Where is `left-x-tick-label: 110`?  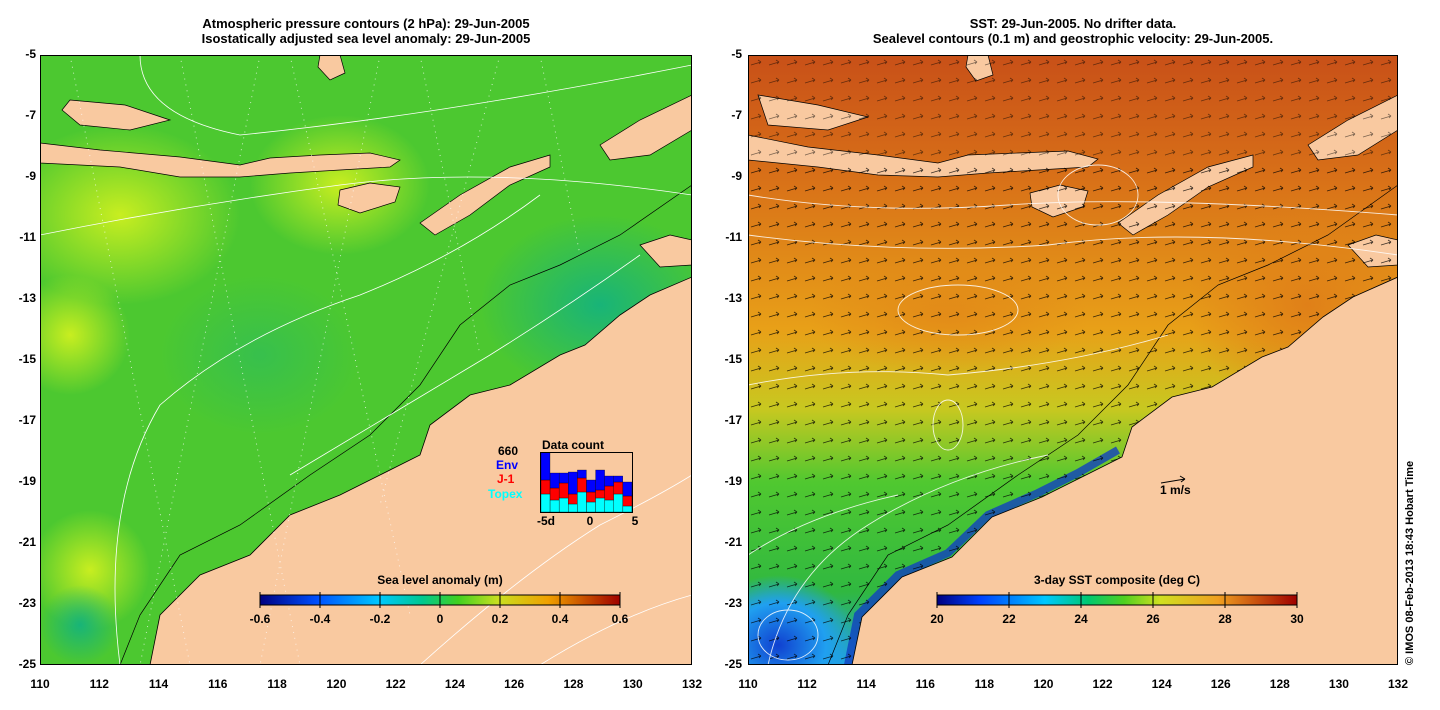
left-x-tick-label: 110 is located at coordinates (40, 684).